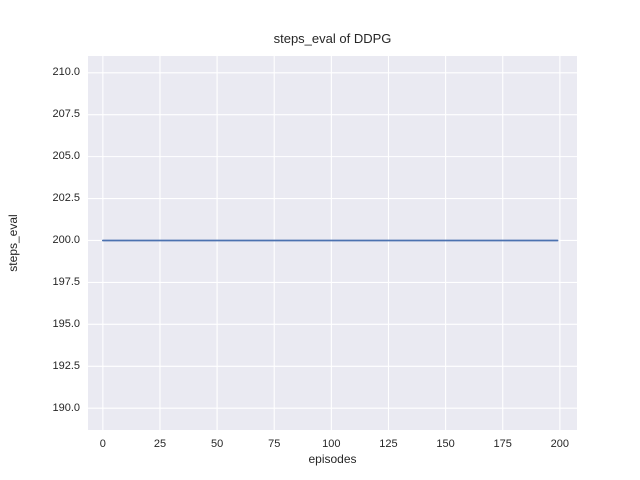 The height and width of the screenshot is (480, 640). I want to click on y-tick-label: 197.5, so click(66, 281).